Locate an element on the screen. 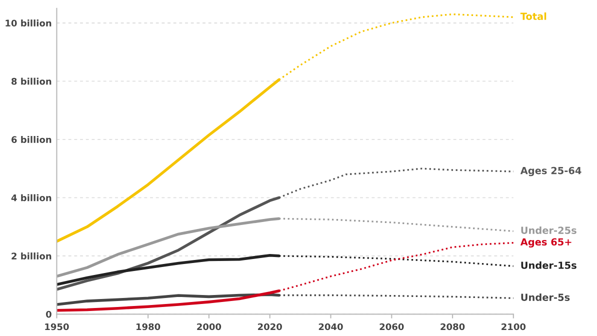  y-tick-label: 4 billion is located at coordinates (31, 198).